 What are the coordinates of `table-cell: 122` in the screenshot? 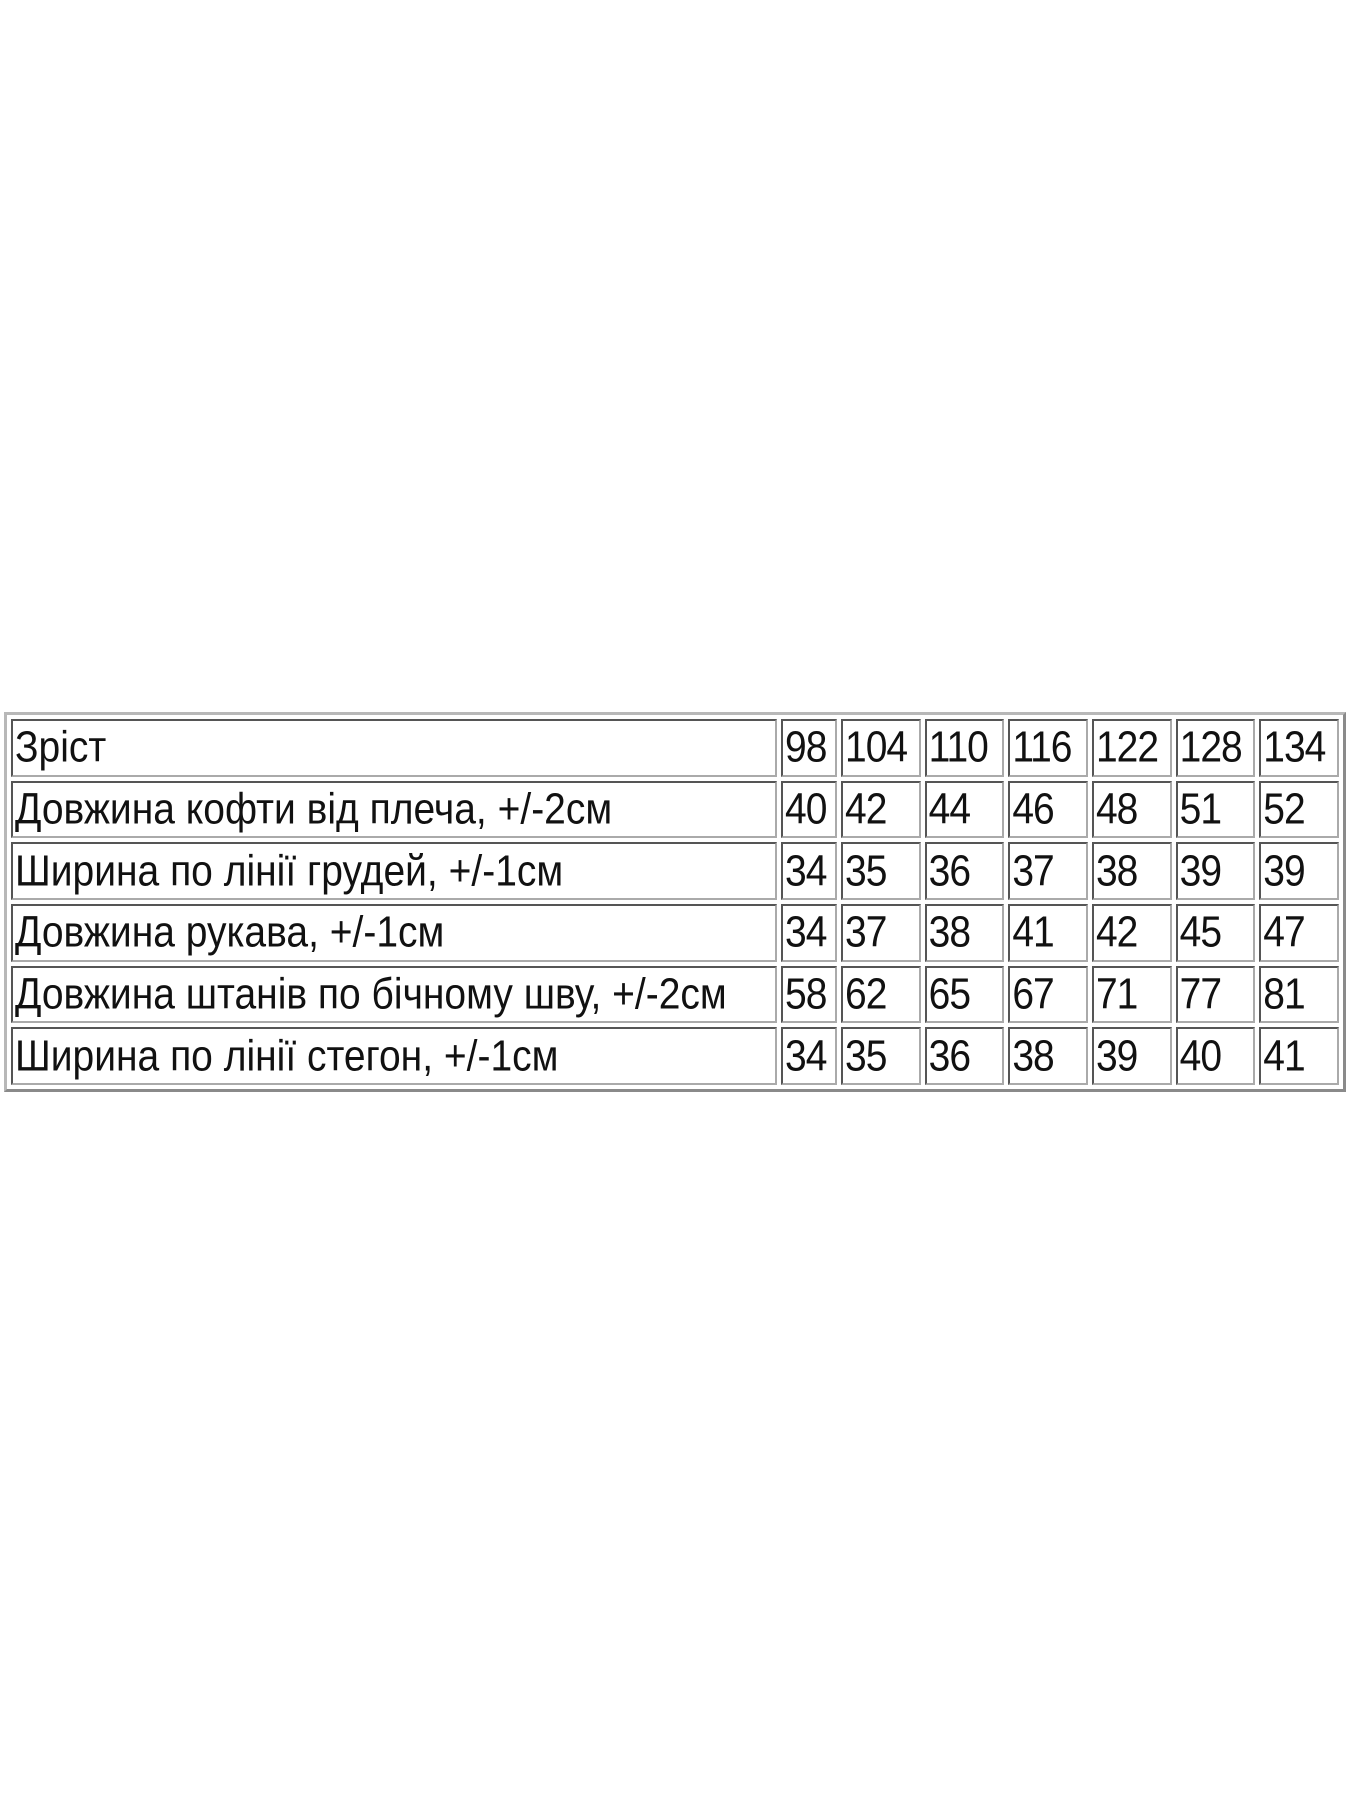 It's located at (1131, 748).